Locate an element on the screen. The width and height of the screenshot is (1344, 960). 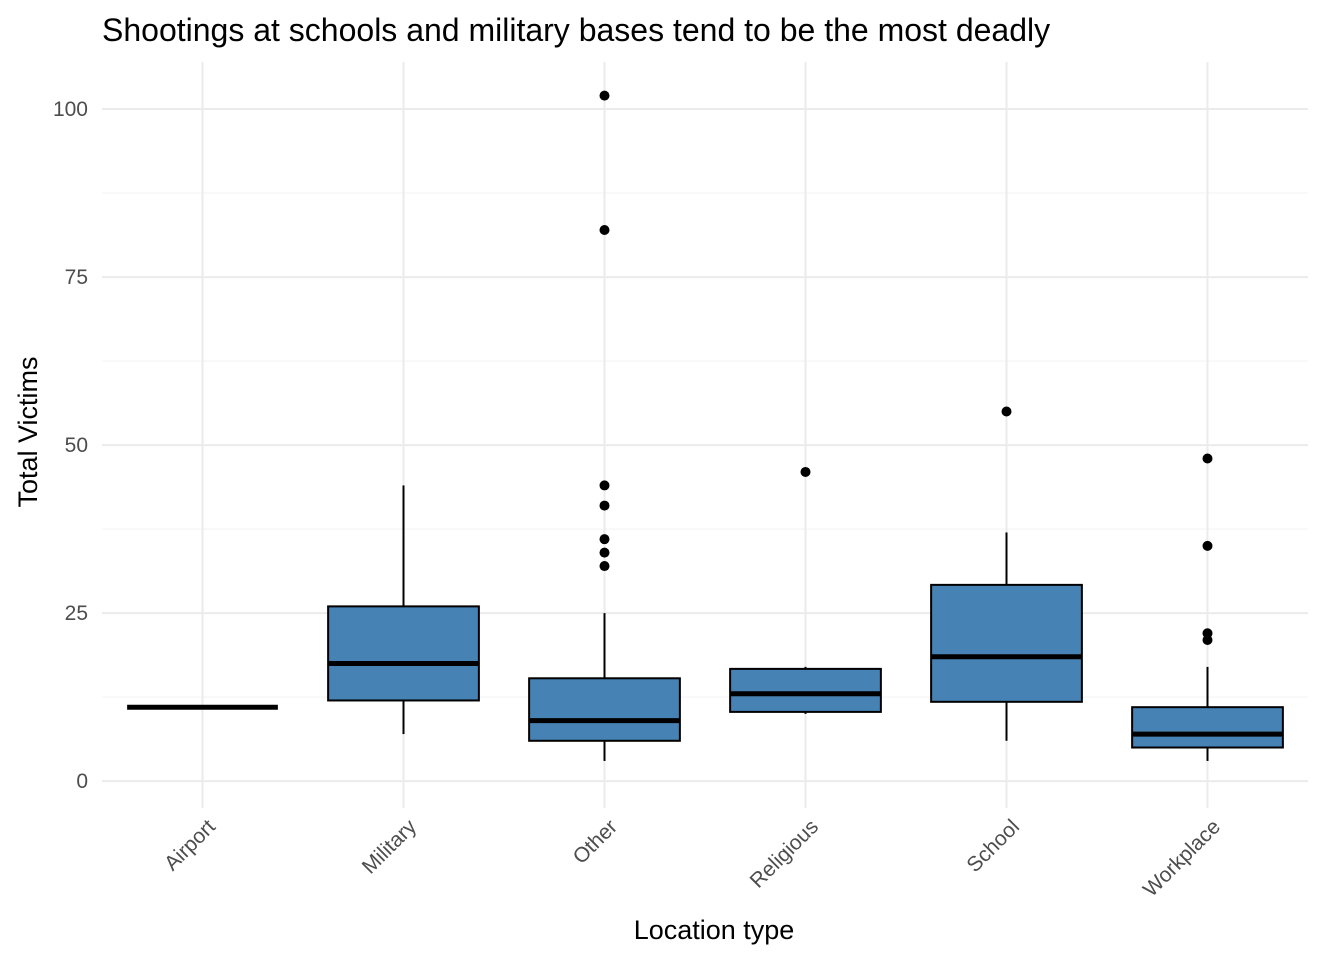
x-tick-label-airport: Airport is located at coordinates (190, 845).